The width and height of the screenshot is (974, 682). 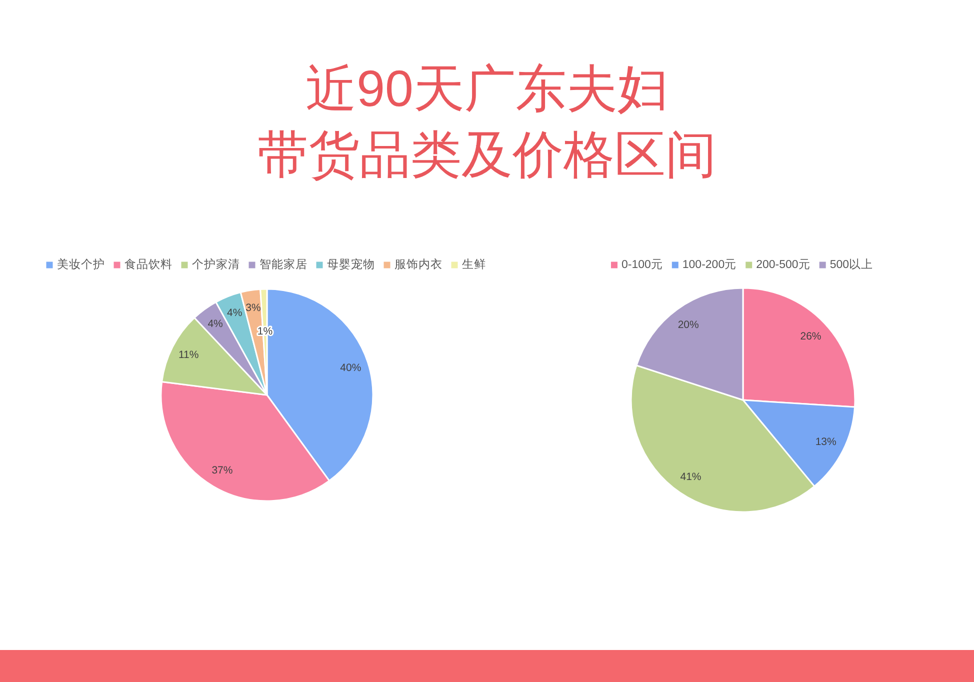 I want to click on legend-label: 0-100元, so click(x=642, y=264).